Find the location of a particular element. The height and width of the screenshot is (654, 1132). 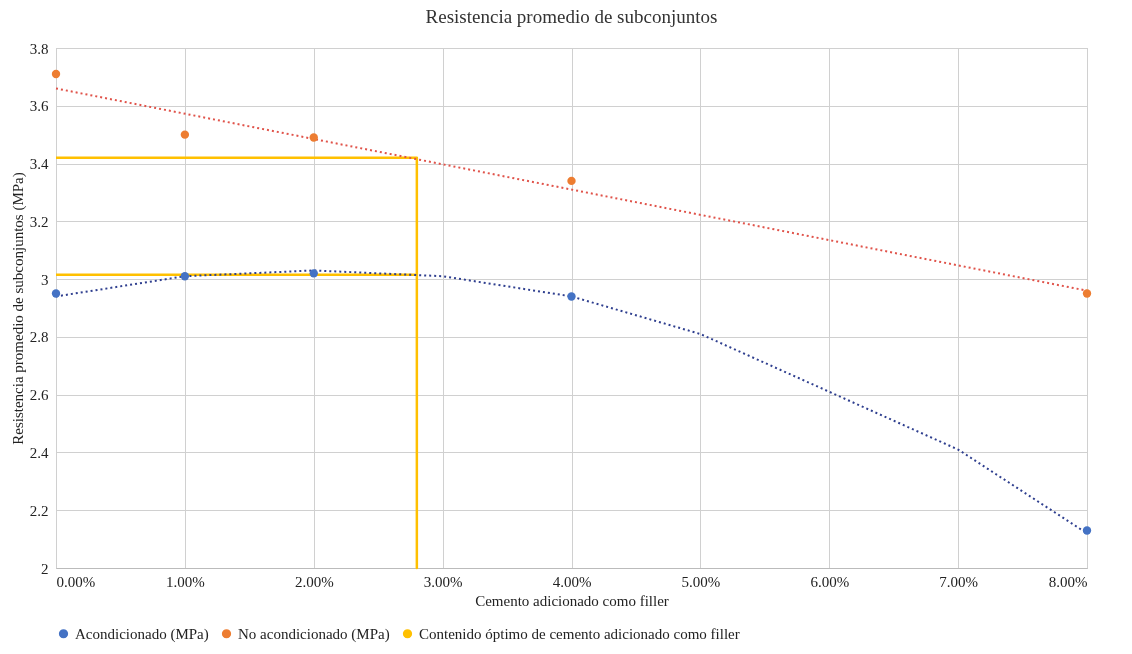

y-tick-label: 3.2 is located at coordinates (39, 221).